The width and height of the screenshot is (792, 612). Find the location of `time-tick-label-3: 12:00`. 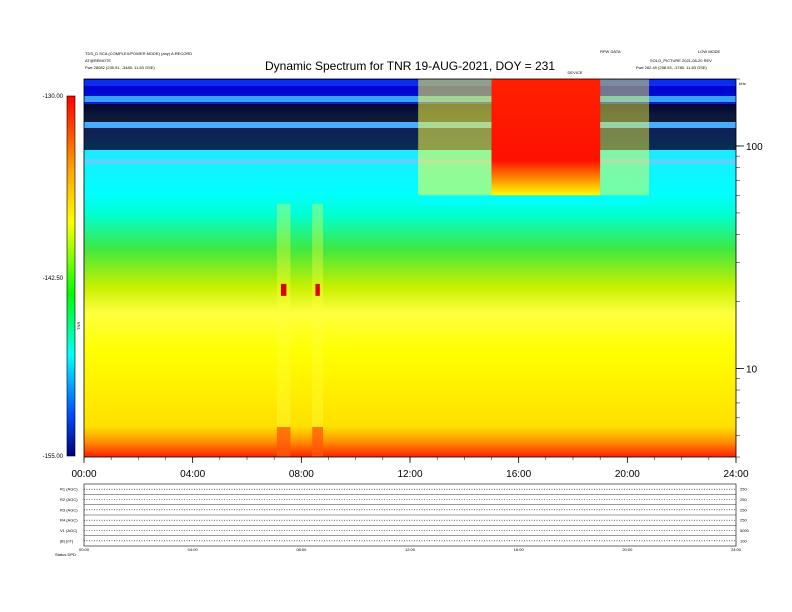

time-tick-label-3: 12:00 is located at coordinates (409, 474).